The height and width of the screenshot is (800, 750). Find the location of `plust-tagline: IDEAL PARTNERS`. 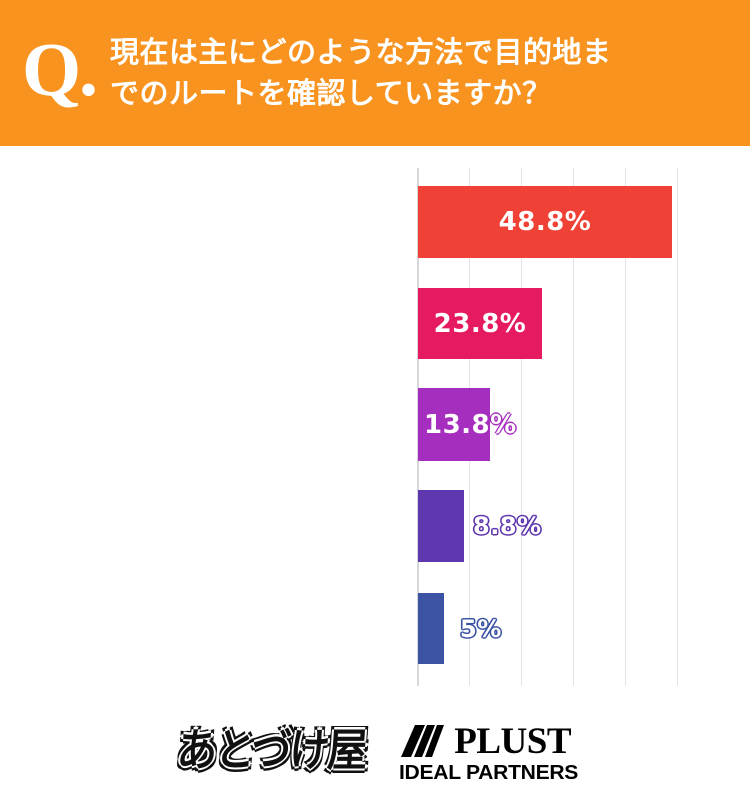

plust-tagline: IDEAL PARTNERS is located at coordinates (489, 772).